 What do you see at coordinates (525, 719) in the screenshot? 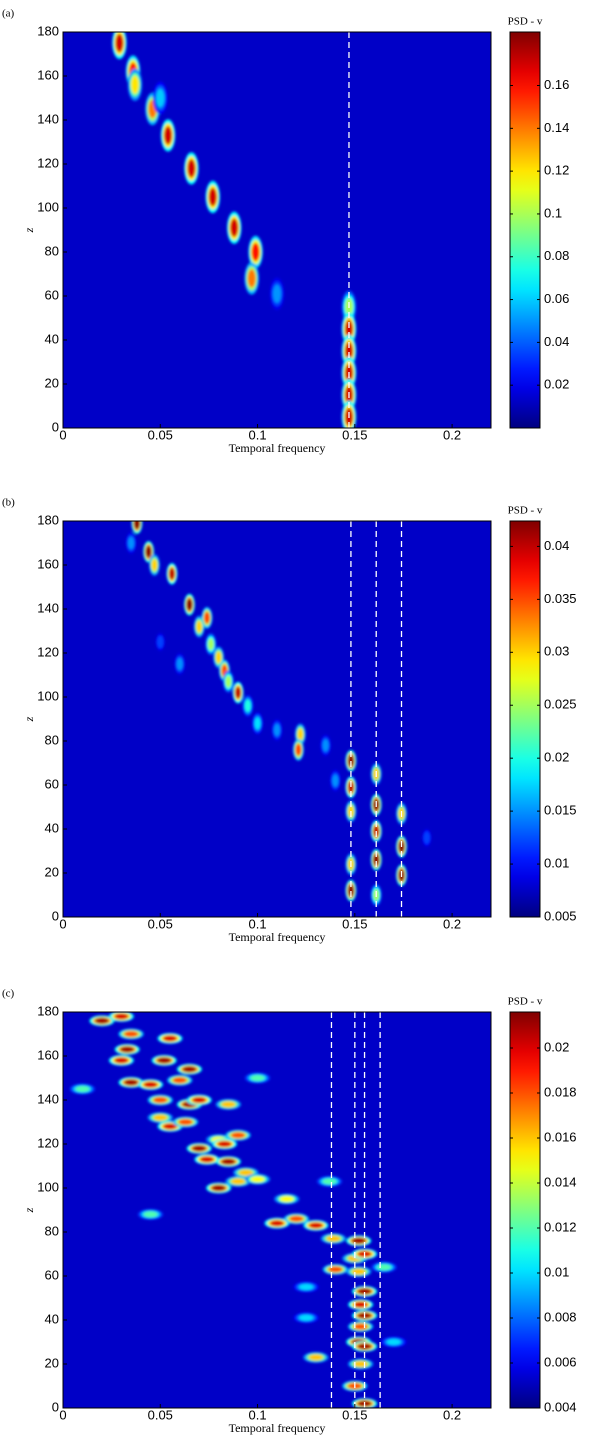
I see `colorbar` at bounding box center [525, 719].